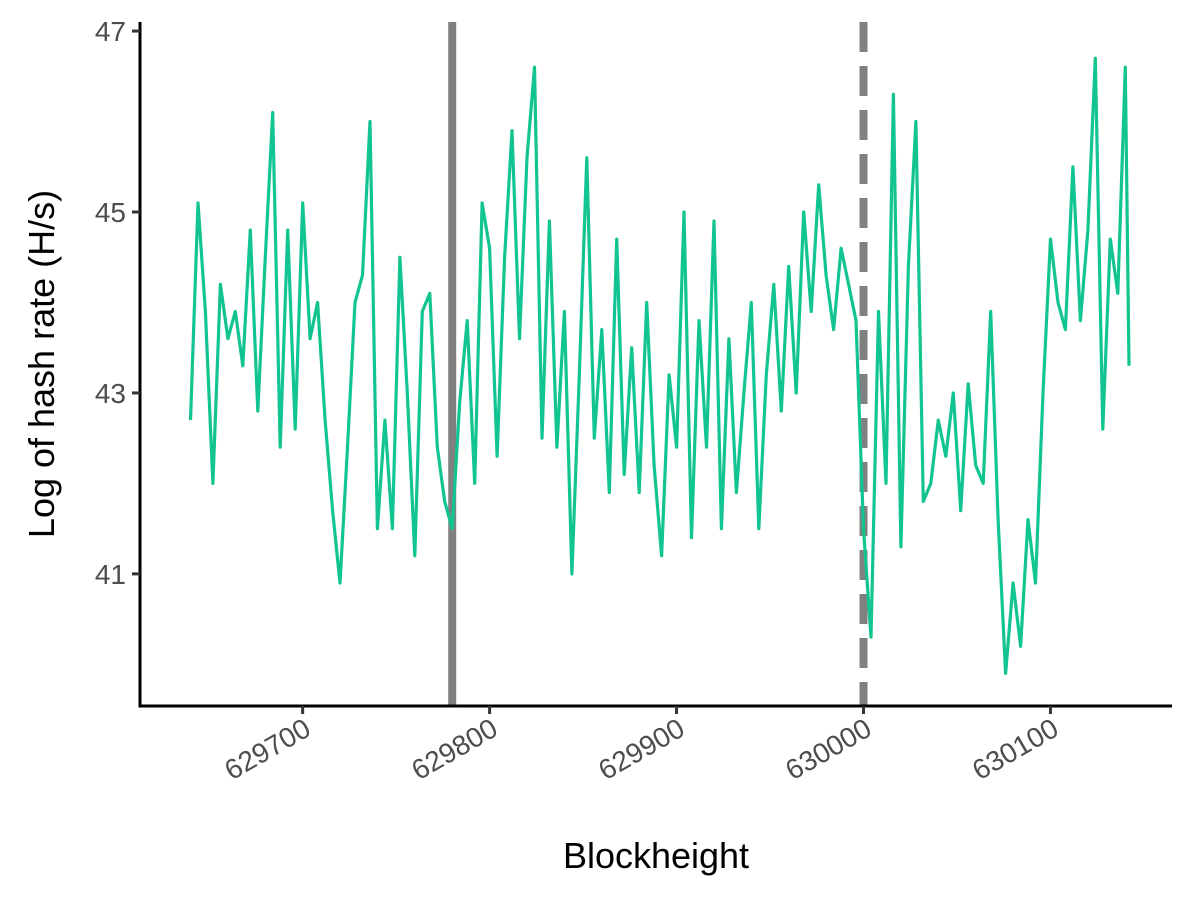 Image resolution: width=1200 pixels, height=900 pixels. What do you see at coordinates (41, 364) in the screenshot?
I see `y-axis-title: Log of hash rate (H/s)` at bounding box center [41, 364].